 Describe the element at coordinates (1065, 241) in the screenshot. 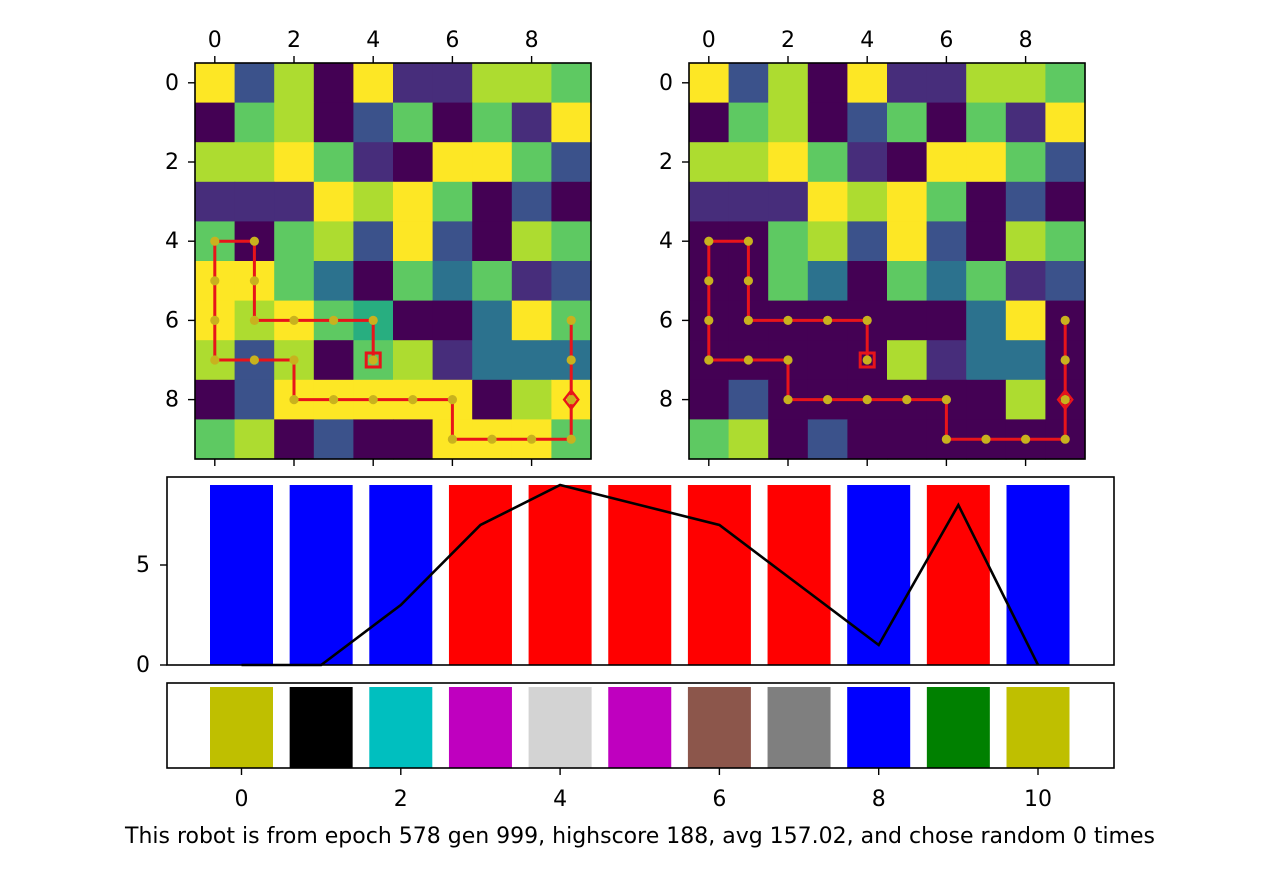

I see `right-cell-r4-c9` at that location.